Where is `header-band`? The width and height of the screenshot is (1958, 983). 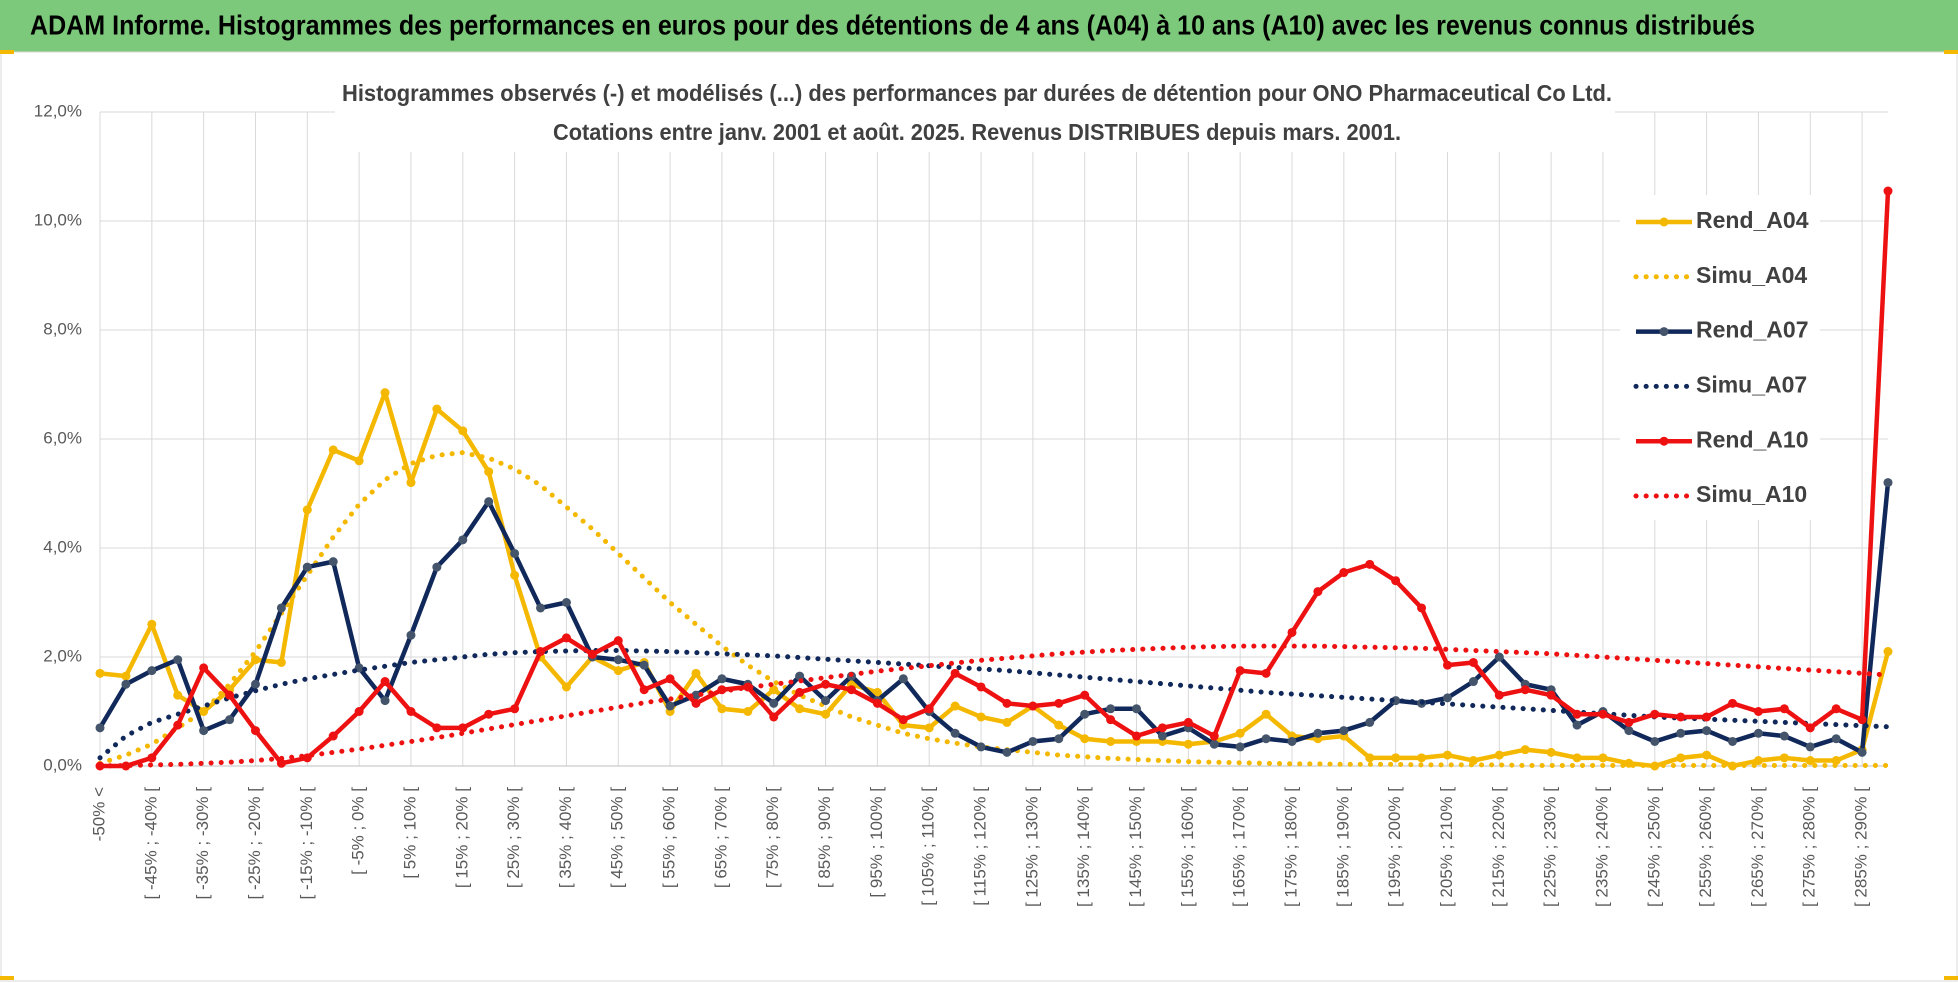
header-band is located at coordinates (979, 26).